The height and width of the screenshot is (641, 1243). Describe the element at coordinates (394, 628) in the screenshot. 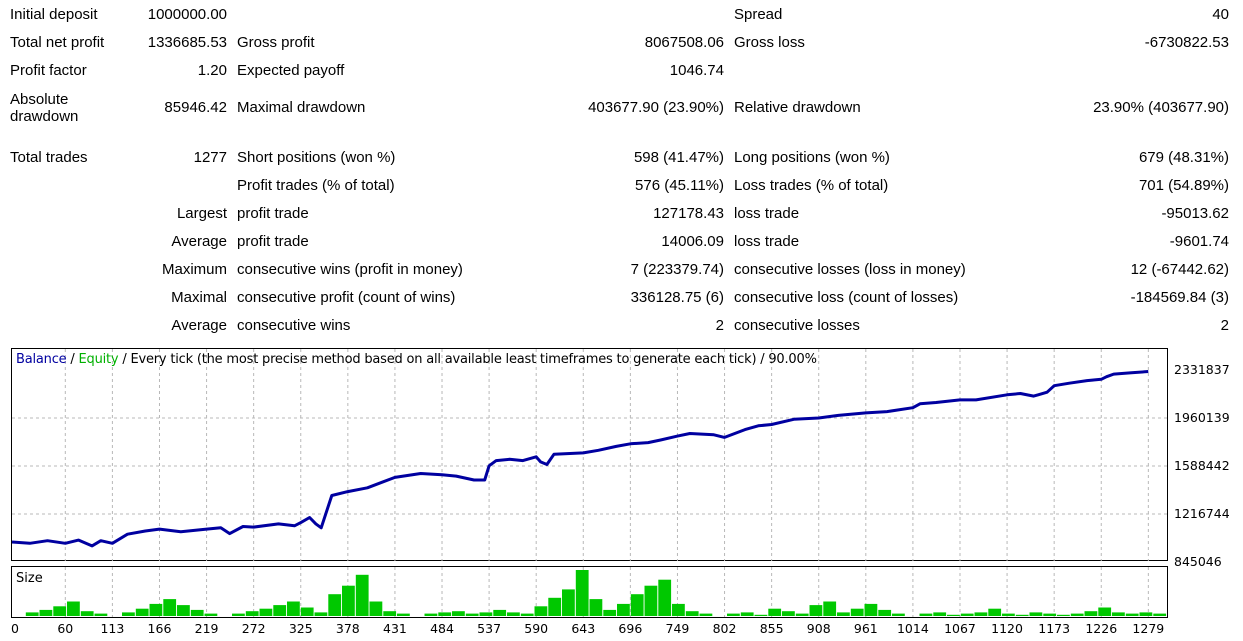

I see `x-tick-label: 431` at that location.